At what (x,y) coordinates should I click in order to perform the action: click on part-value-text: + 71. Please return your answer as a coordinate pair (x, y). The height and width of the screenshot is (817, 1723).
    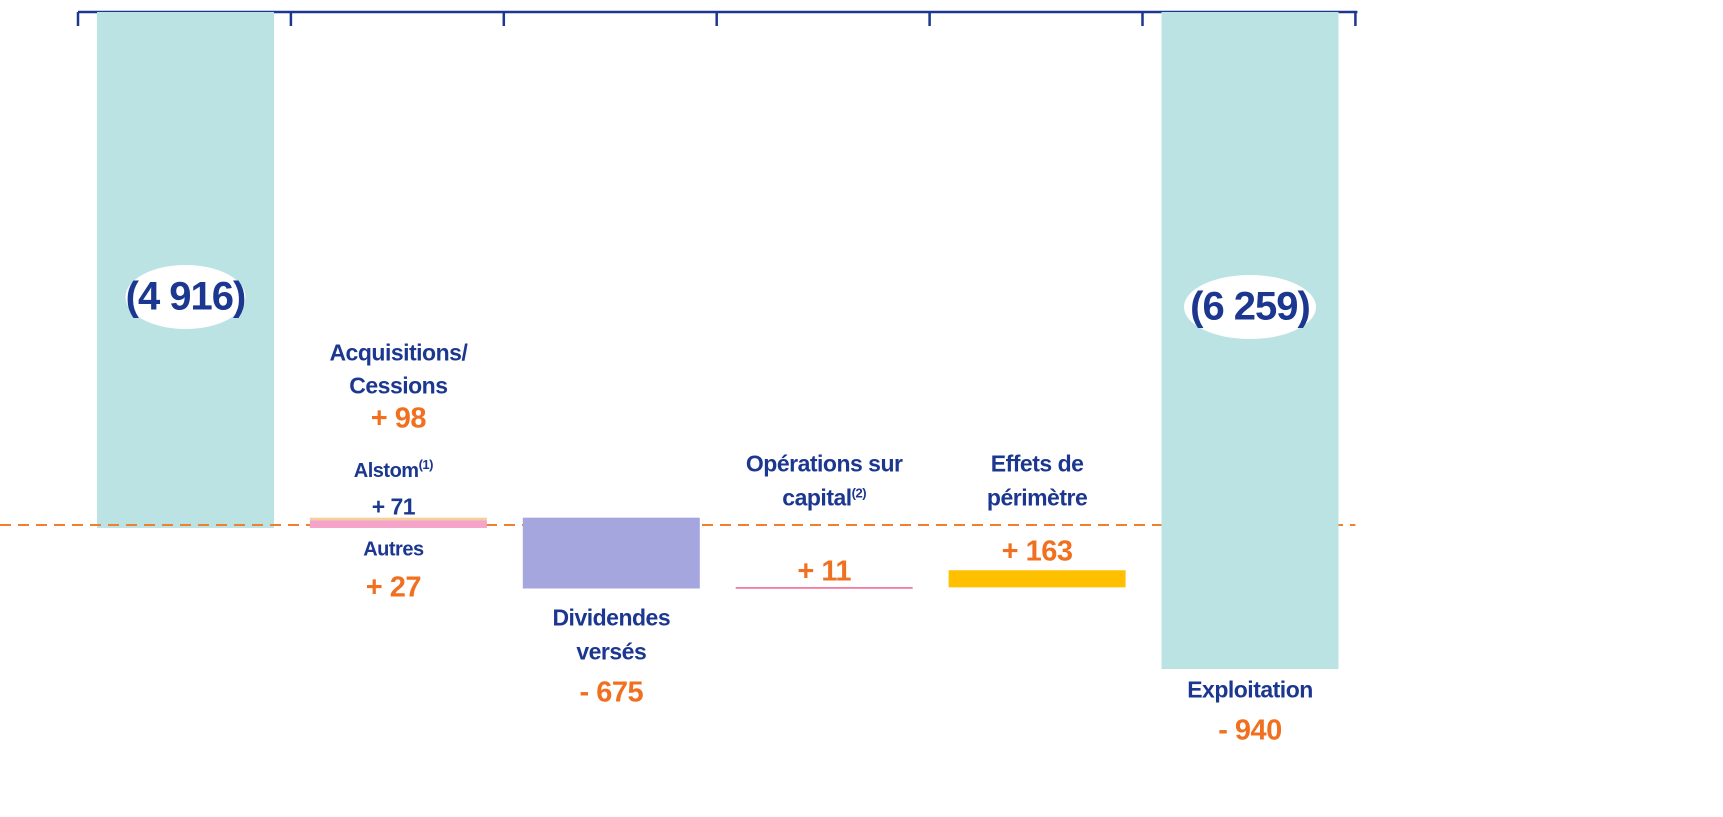
    Looking at the image, I should click on (393, 506).